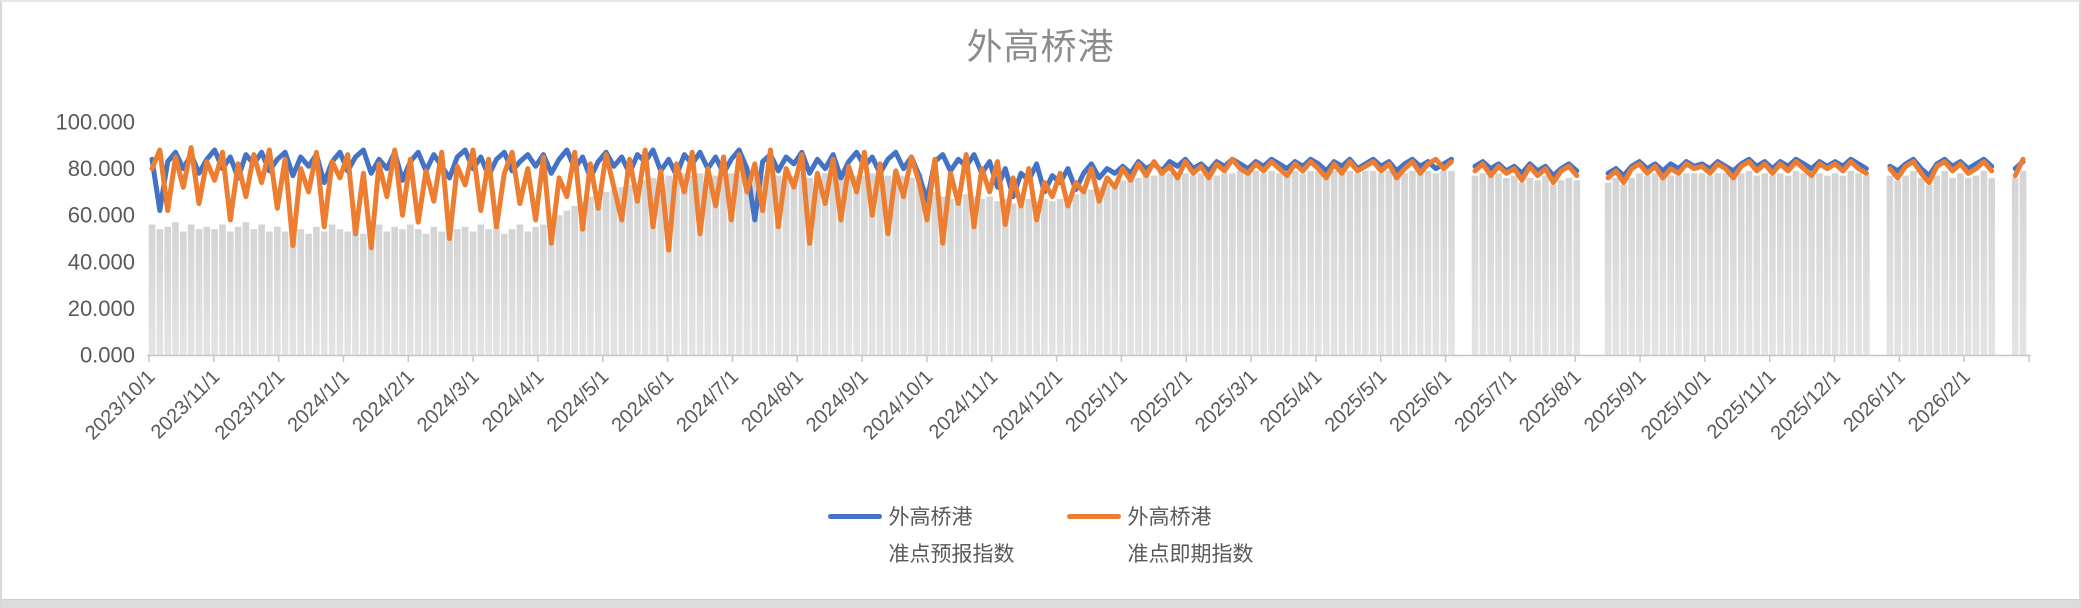  Describe the element at coordinates (1939, 401) in the screenshot. I see `x-tick-label: 2026/2/1` at that location.